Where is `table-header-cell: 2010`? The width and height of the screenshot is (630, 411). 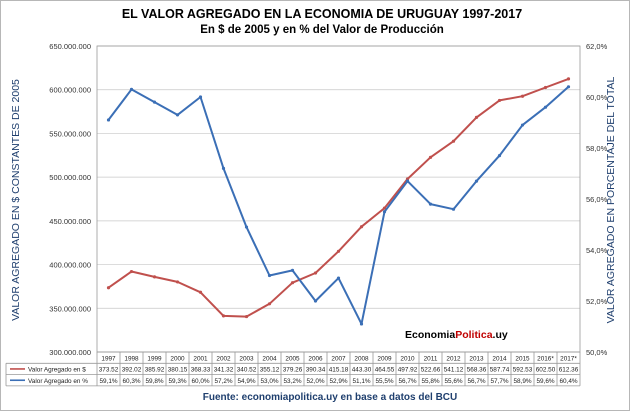
table-header-cell: 2010 is located at coordinates (407, 358).